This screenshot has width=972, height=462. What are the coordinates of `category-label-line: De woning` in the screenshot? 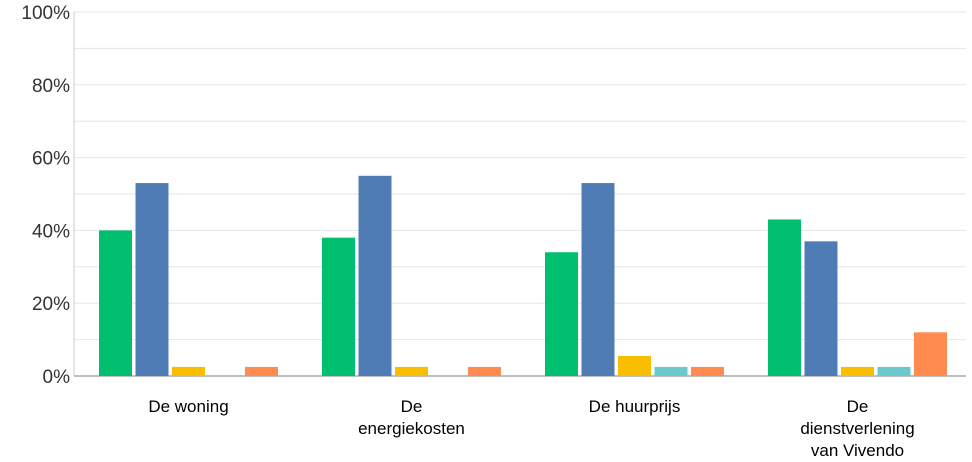 It's located at (188, 406).